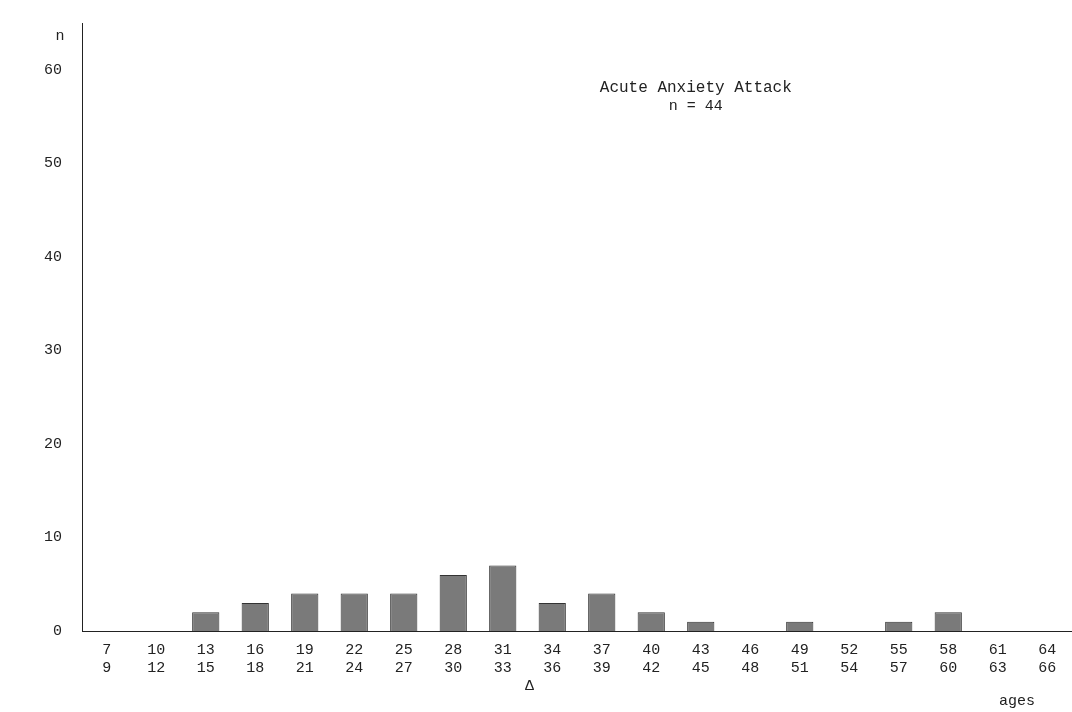 The image size is (1072, 712). What do you see at coordinates (1047, 659) in the screenshot?
I see `x-tick-label: 64 66` at bounding box center [1047, 659].